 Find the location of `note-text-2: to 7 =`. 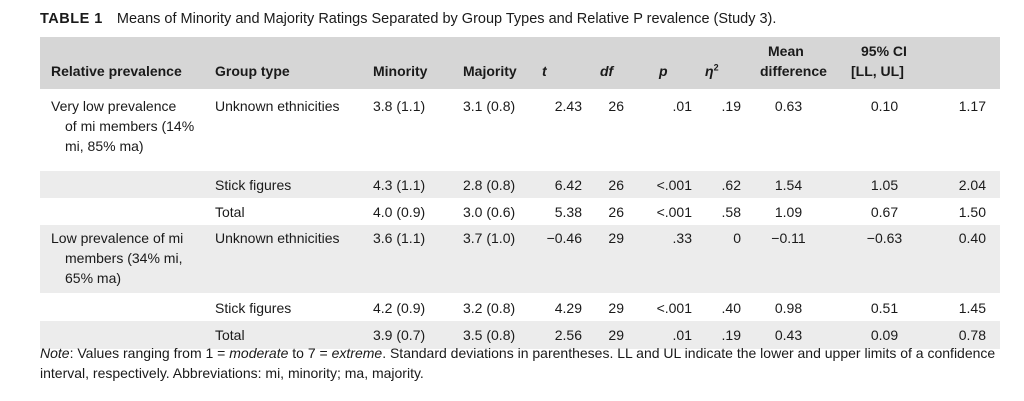

note-text-2: to 7 = is located at coordinates (310, 353).